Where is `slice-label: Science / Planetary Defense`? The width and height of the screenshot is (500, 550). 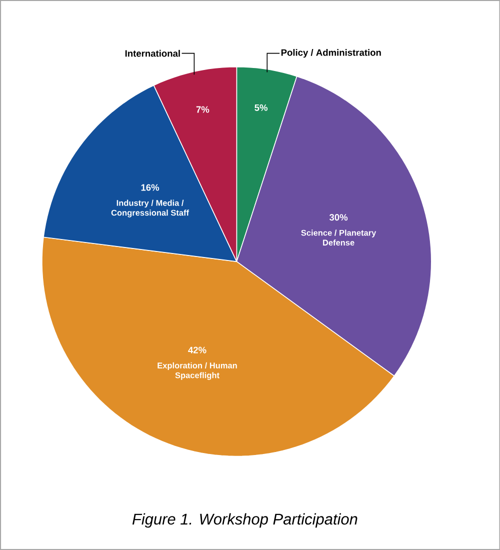
slice-label: Science / Planetary Defense is located at coordinates (338, 238).